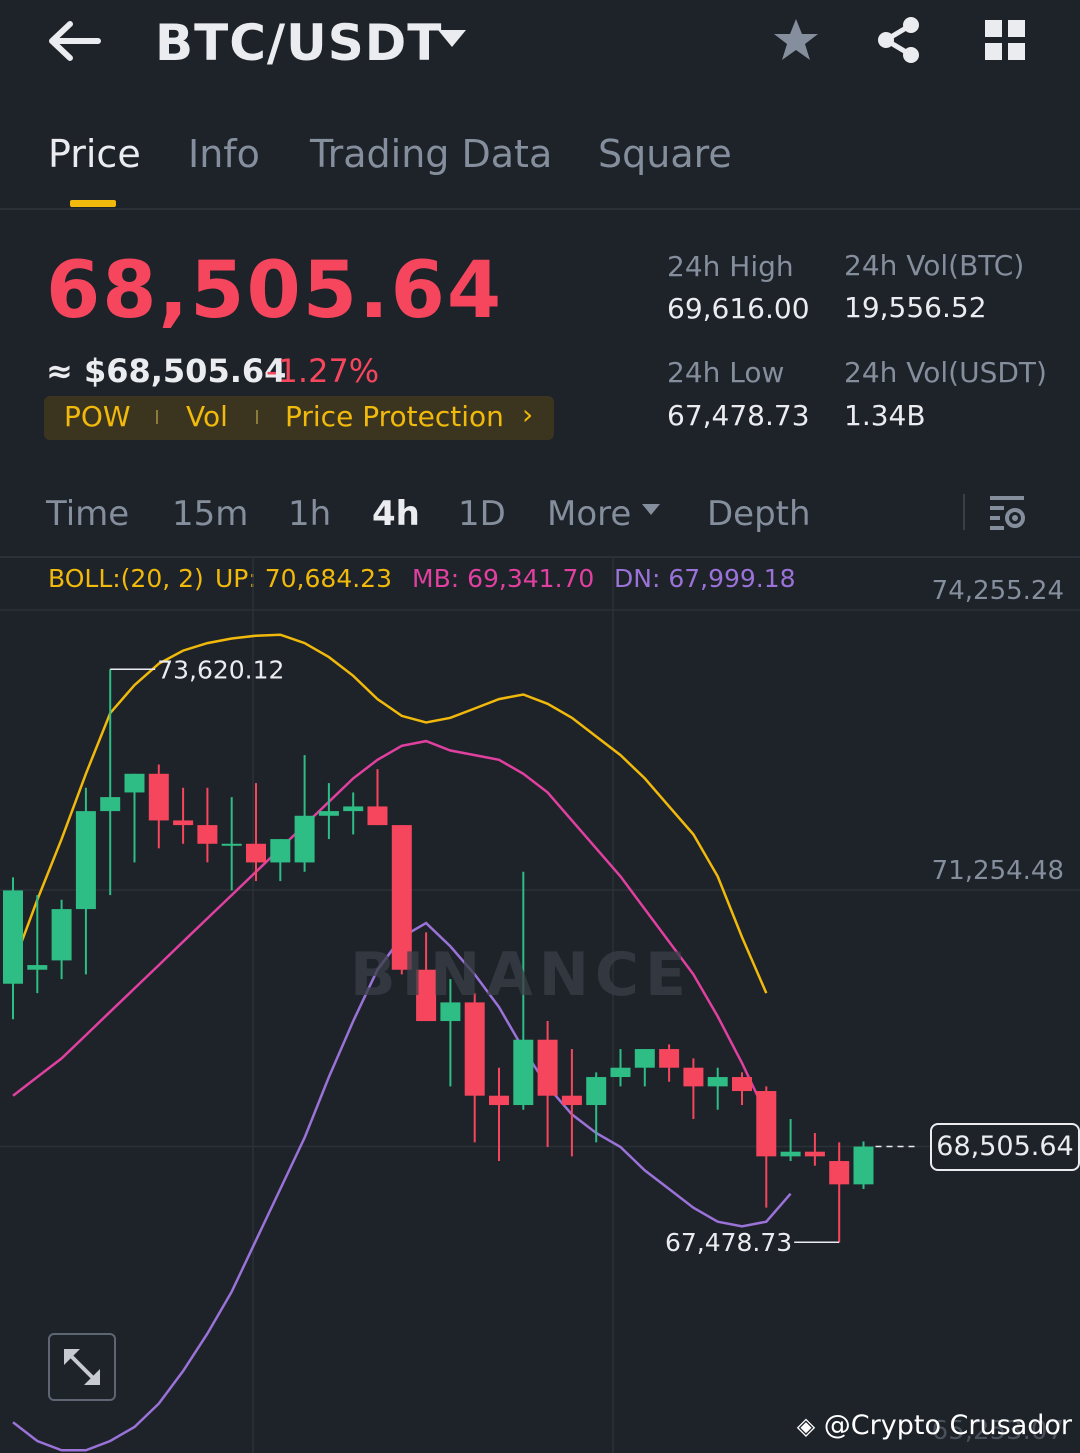 The image size is (1080, 1453). I want to click on interval-depth: Depth, so click(759, 514).